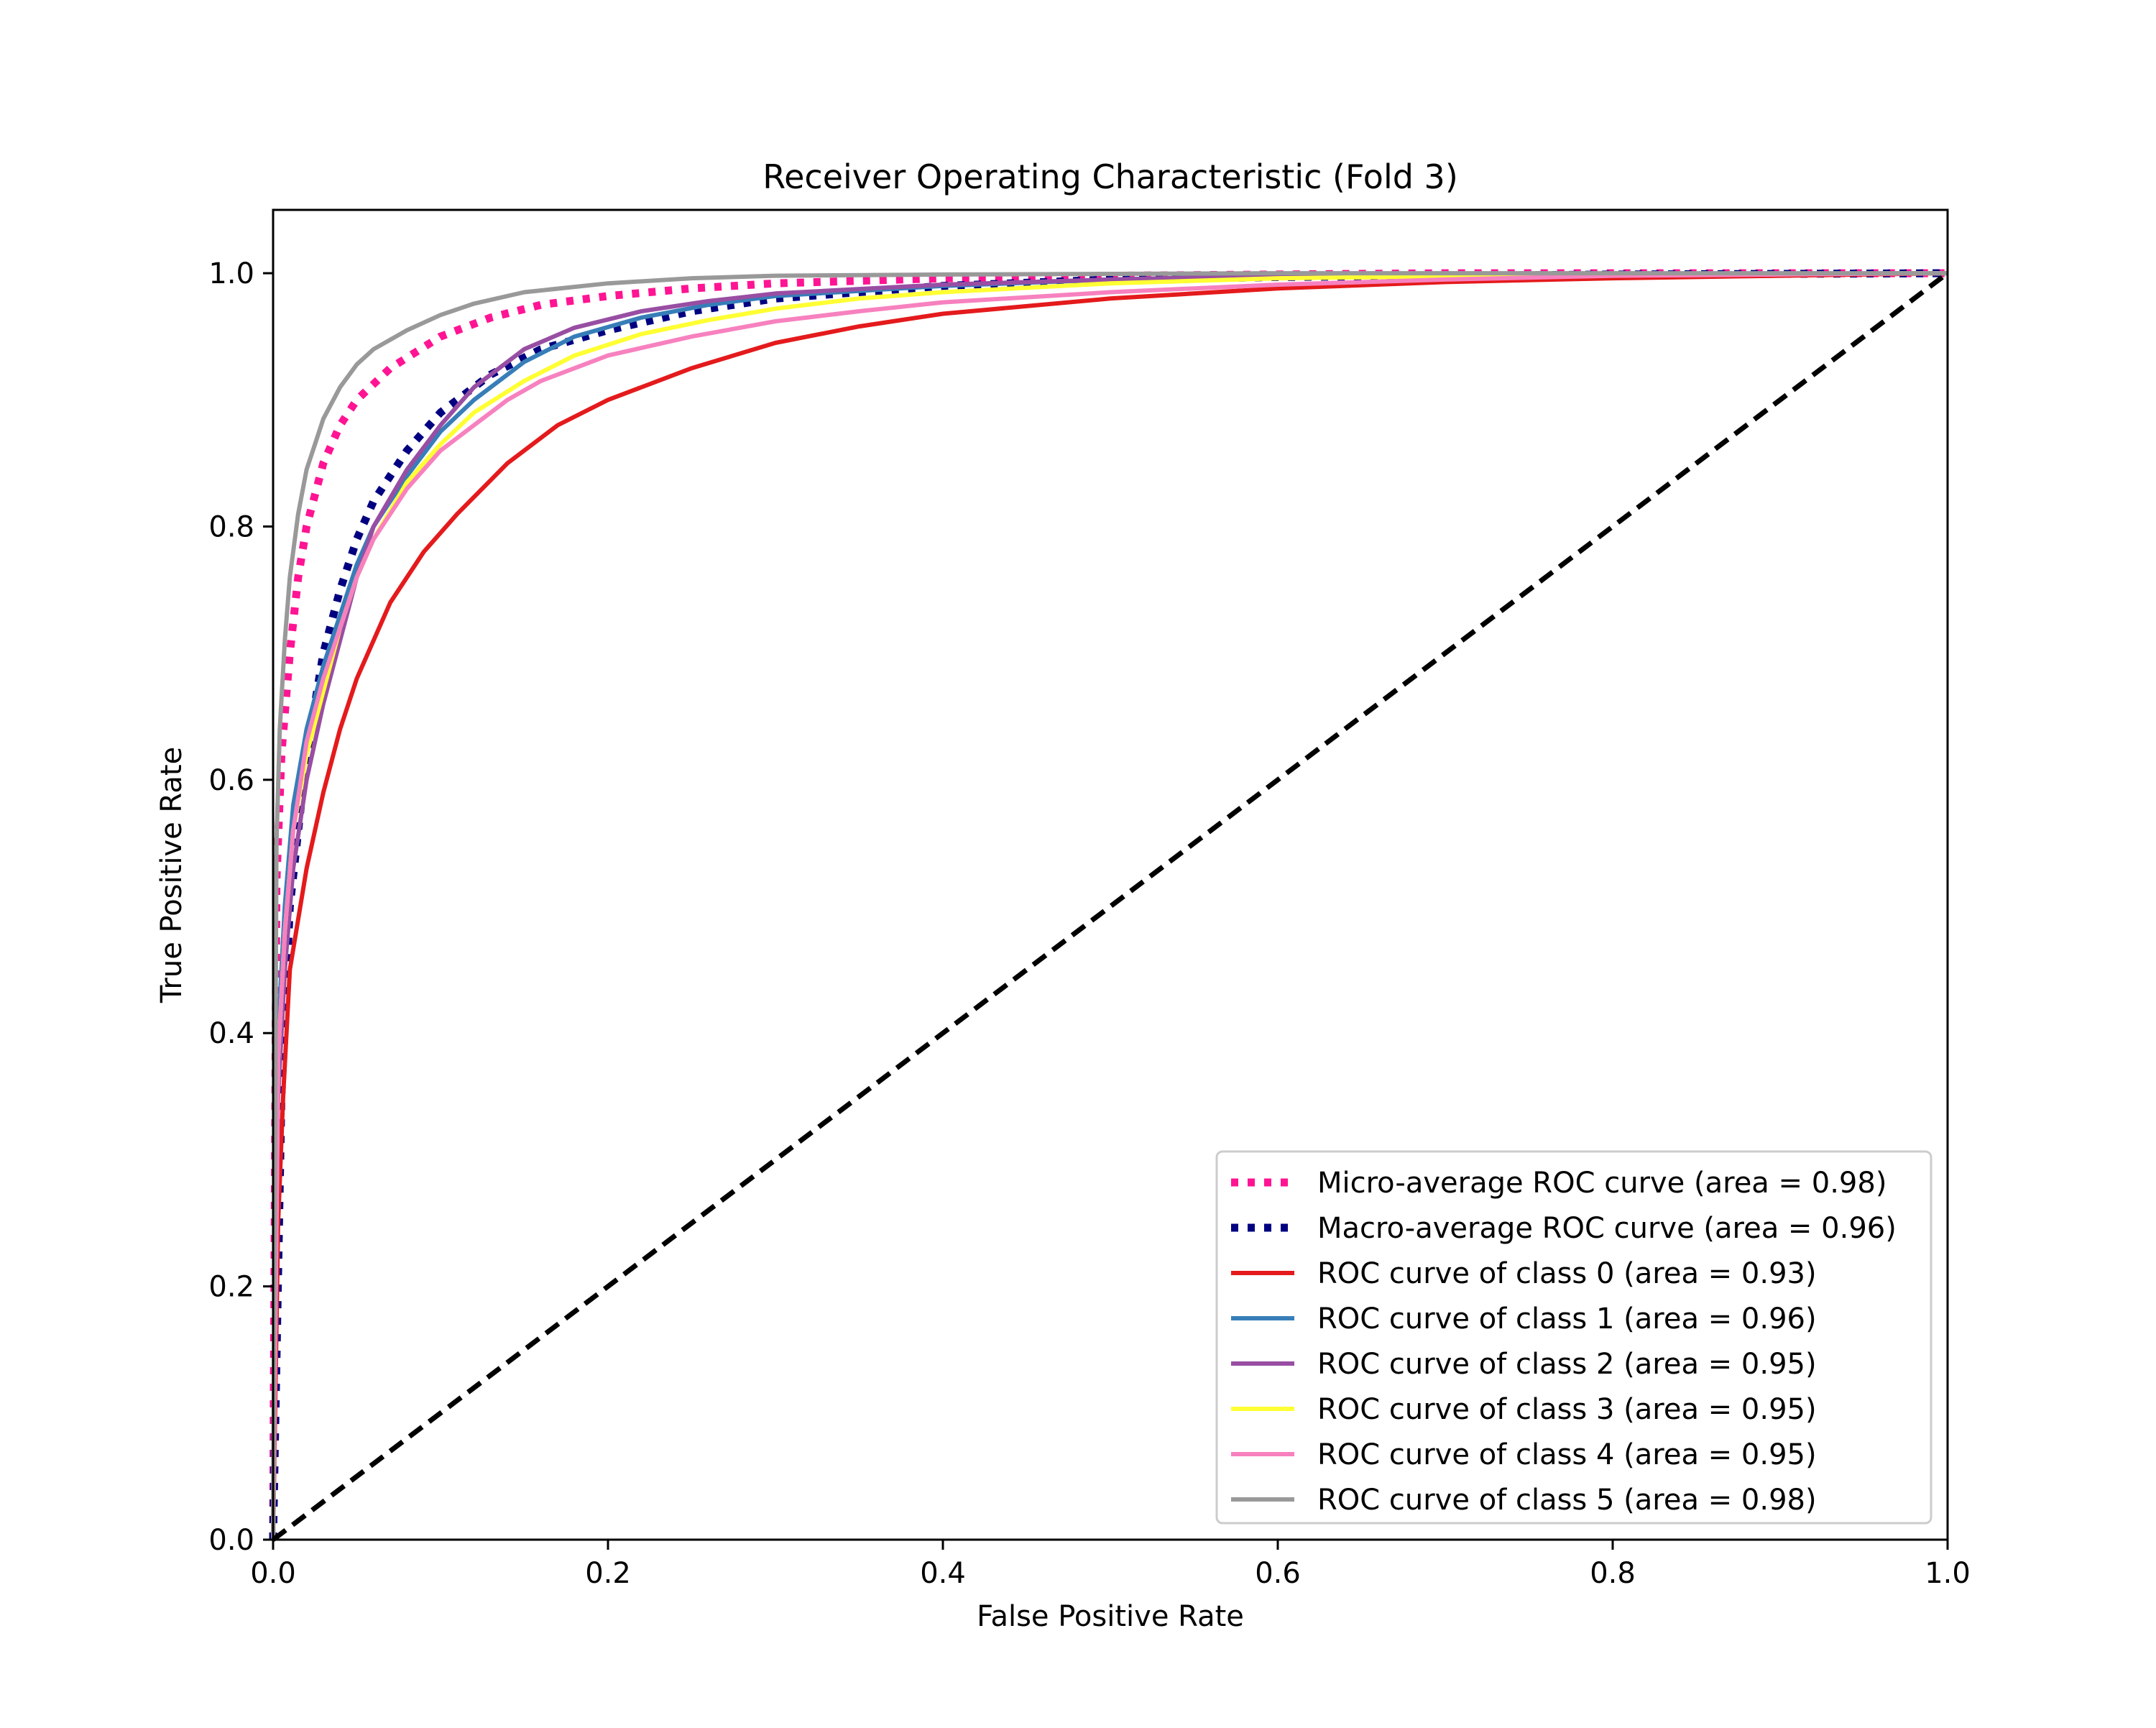 This screenshot has height=1728, width=2156. Describe the element at coordinates (1567, 1364) in the screenshot. I see `legend-label-4: ROC curve of class 2 (area = 0.95)` at that location.